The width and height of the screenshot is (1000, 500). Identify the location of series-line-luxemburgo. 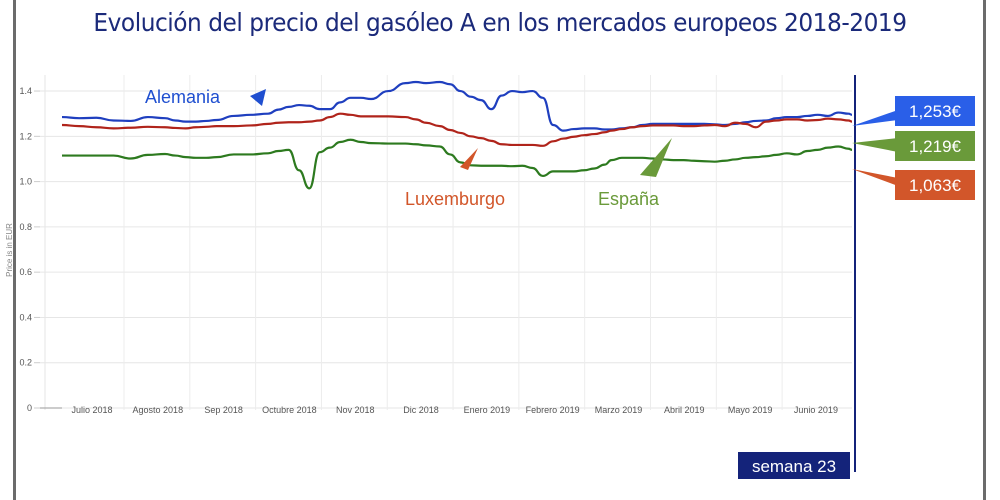
(457, 129).